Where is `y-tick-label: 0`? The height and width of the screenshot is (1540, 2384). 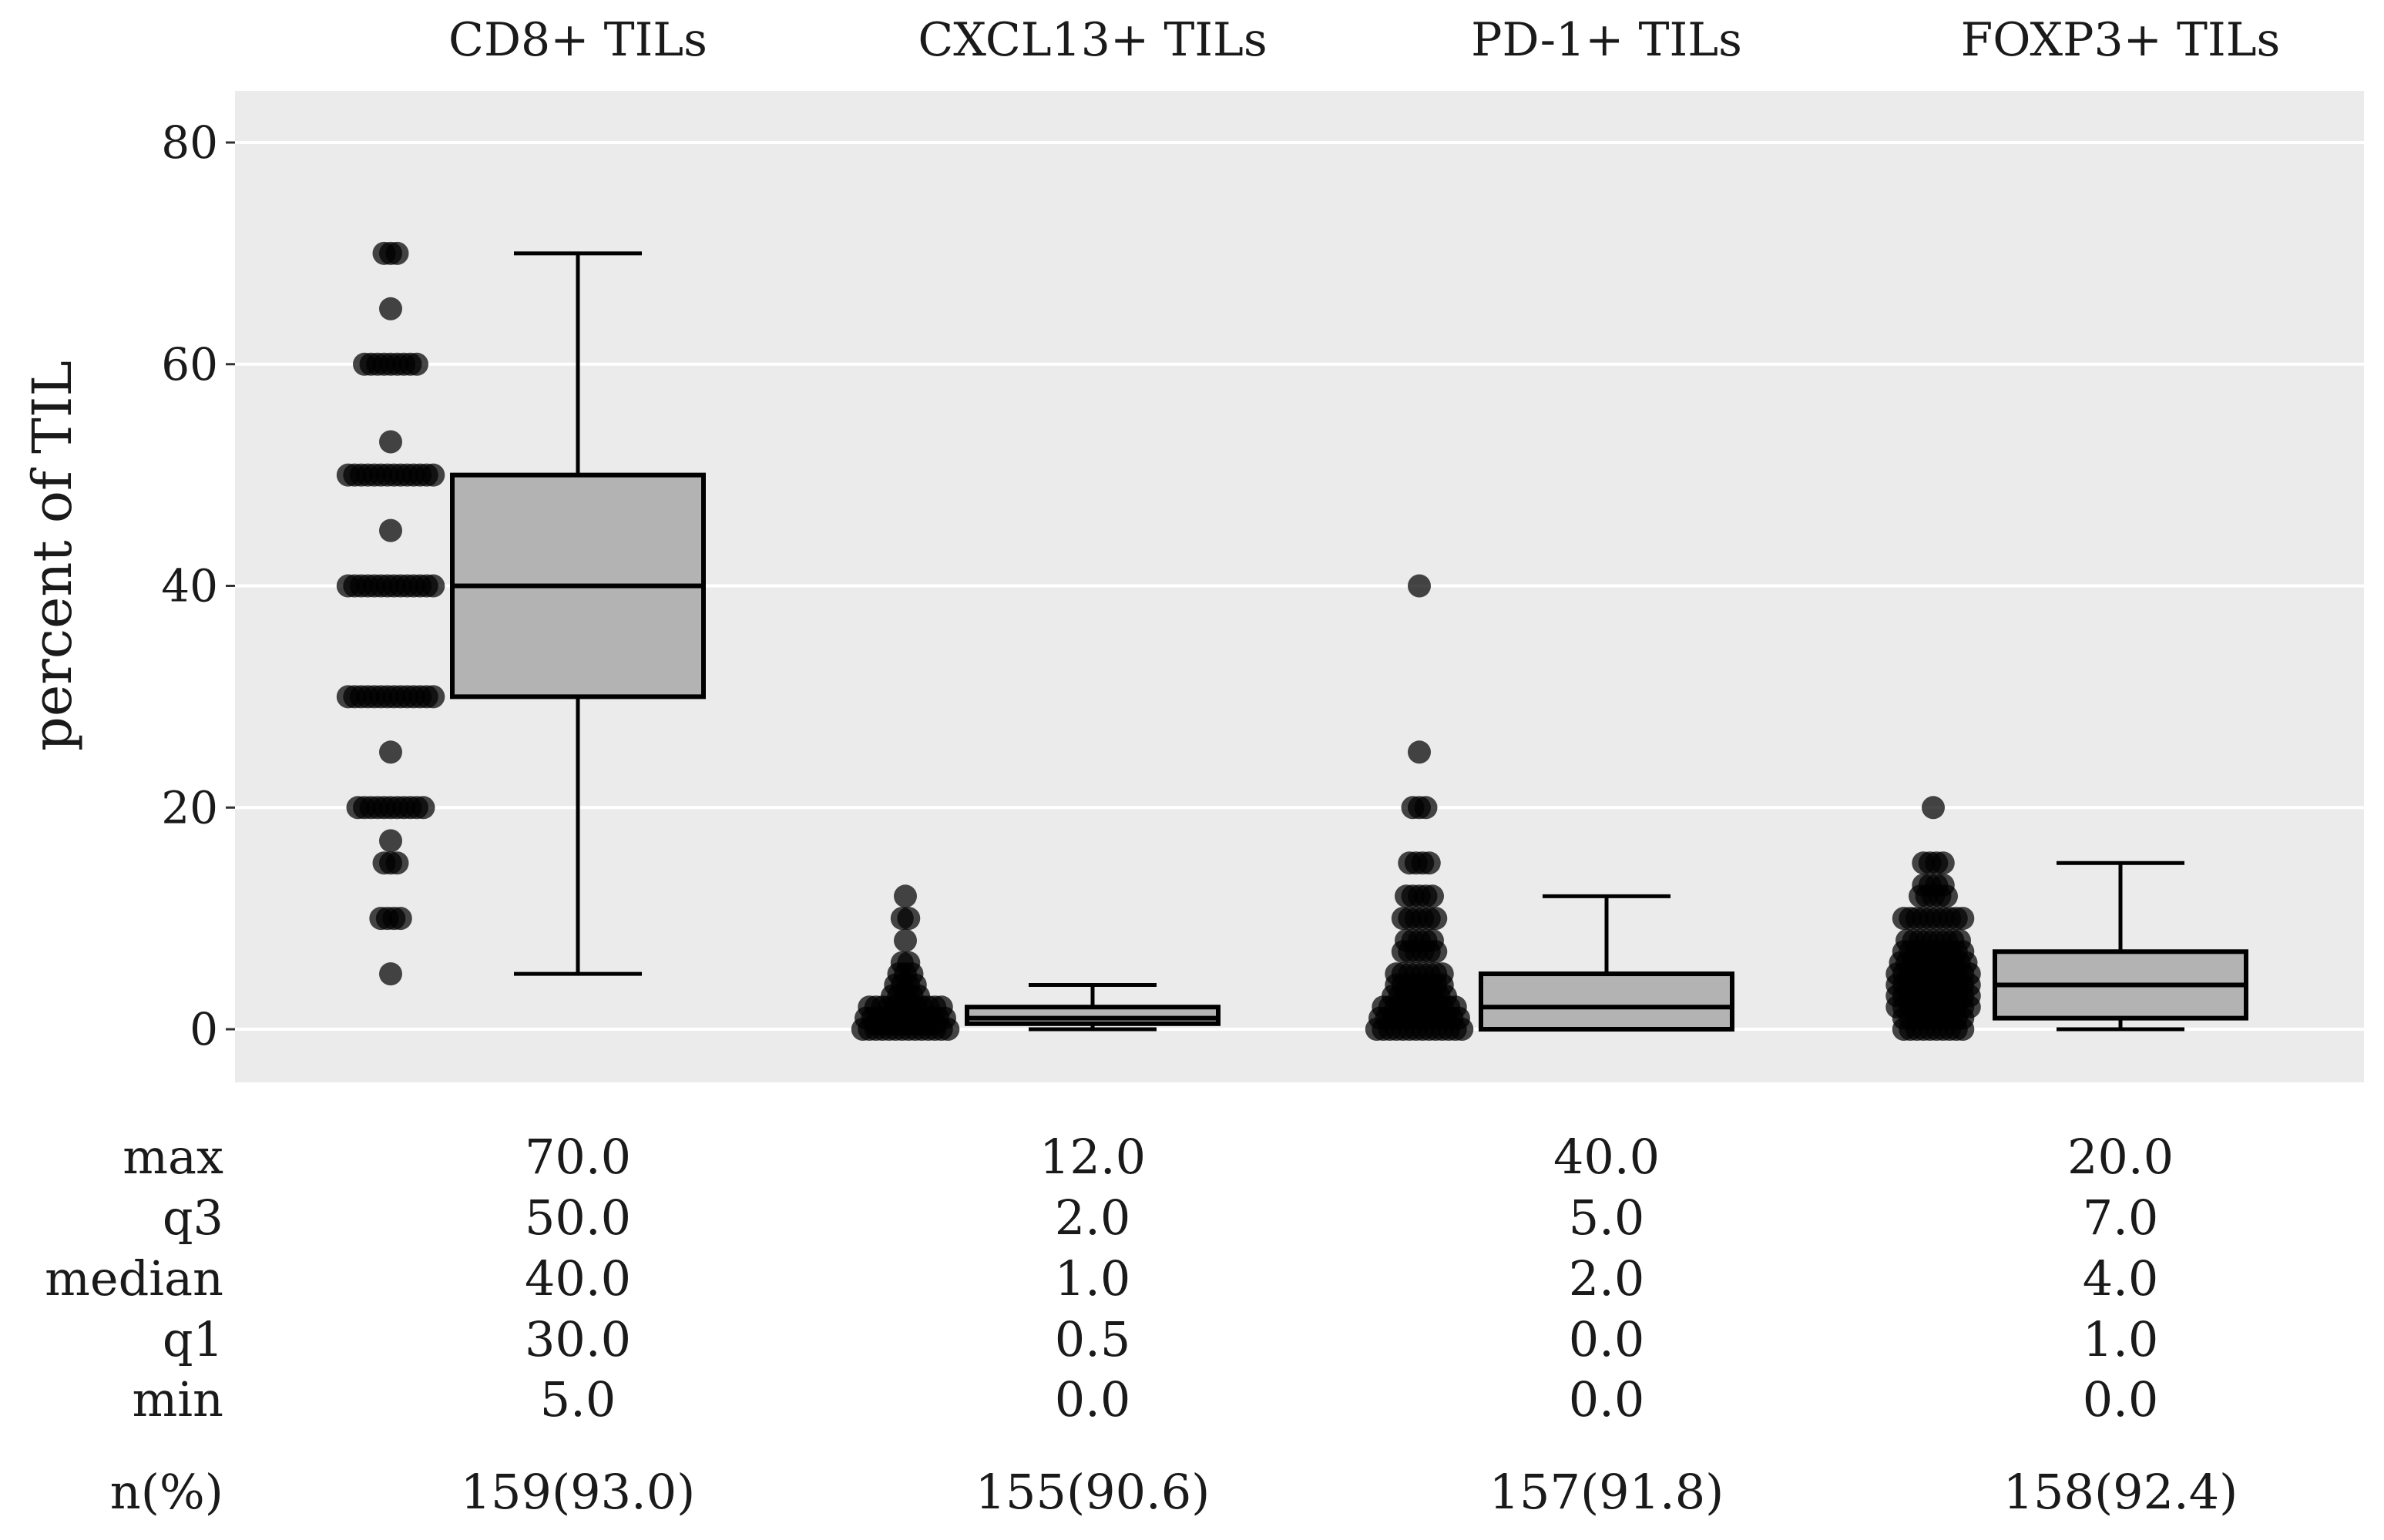
y-tick-label: 0 is located at coordinates (204, 1029).